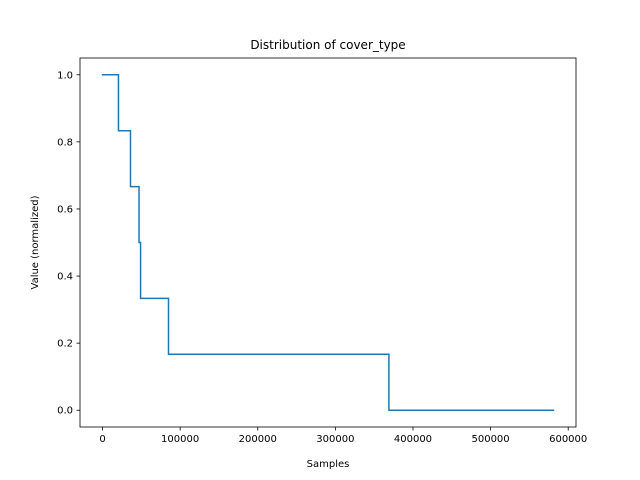  What do you see at coordinates (490, 439) in the screenshot?
I see `x-tick-label: 500000` at bounding box center [490, 439].